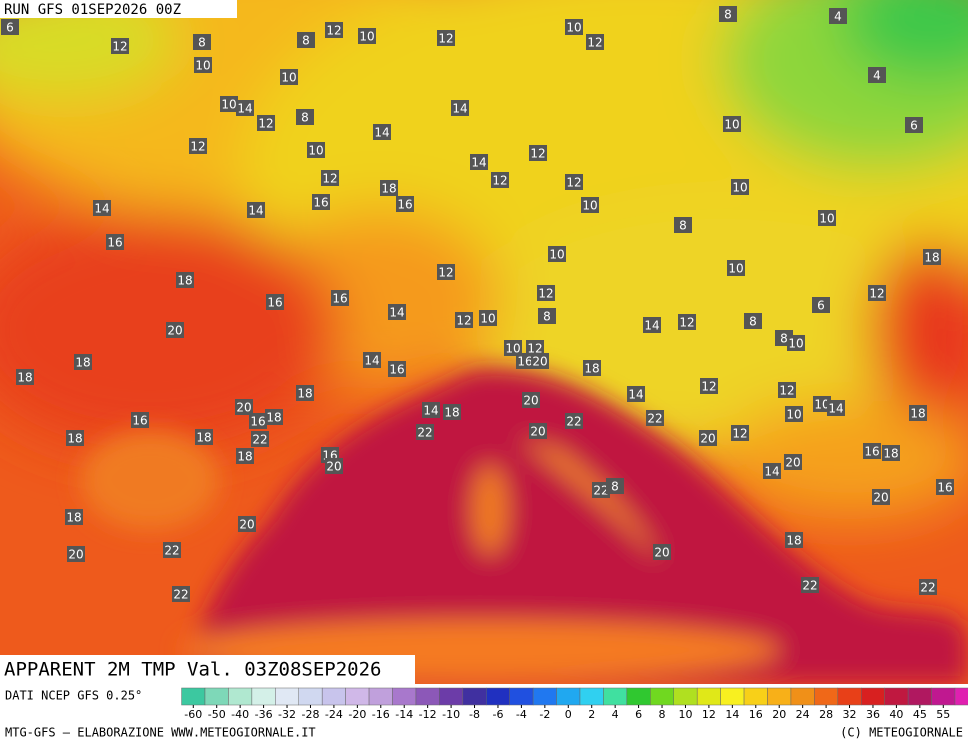 The height and width of the screenshot is (745, 968). Describe the element at coordinates (451, 714) in the screenshot. I see `colorbar-tick-label: -10` at that location.